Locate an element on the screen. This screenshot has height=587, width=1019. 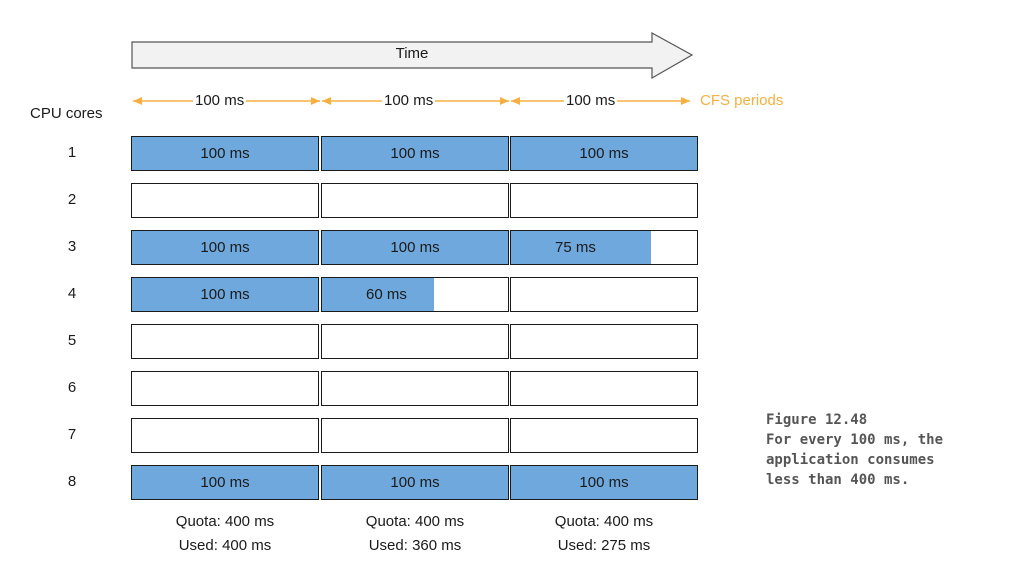
core-label: 1 is located at coordinates (72, 152).